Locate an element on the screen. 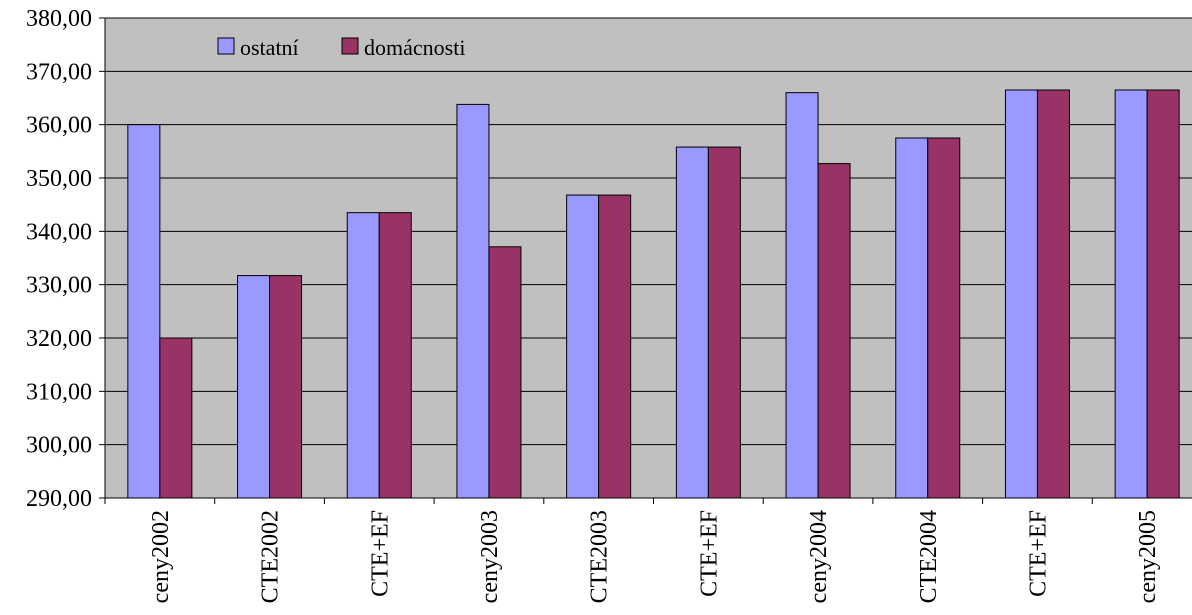 Image resolution: width=1192 pixels, height=615 pixels. x-tick-label: CTE2003 is located at coordinates (600, 556).